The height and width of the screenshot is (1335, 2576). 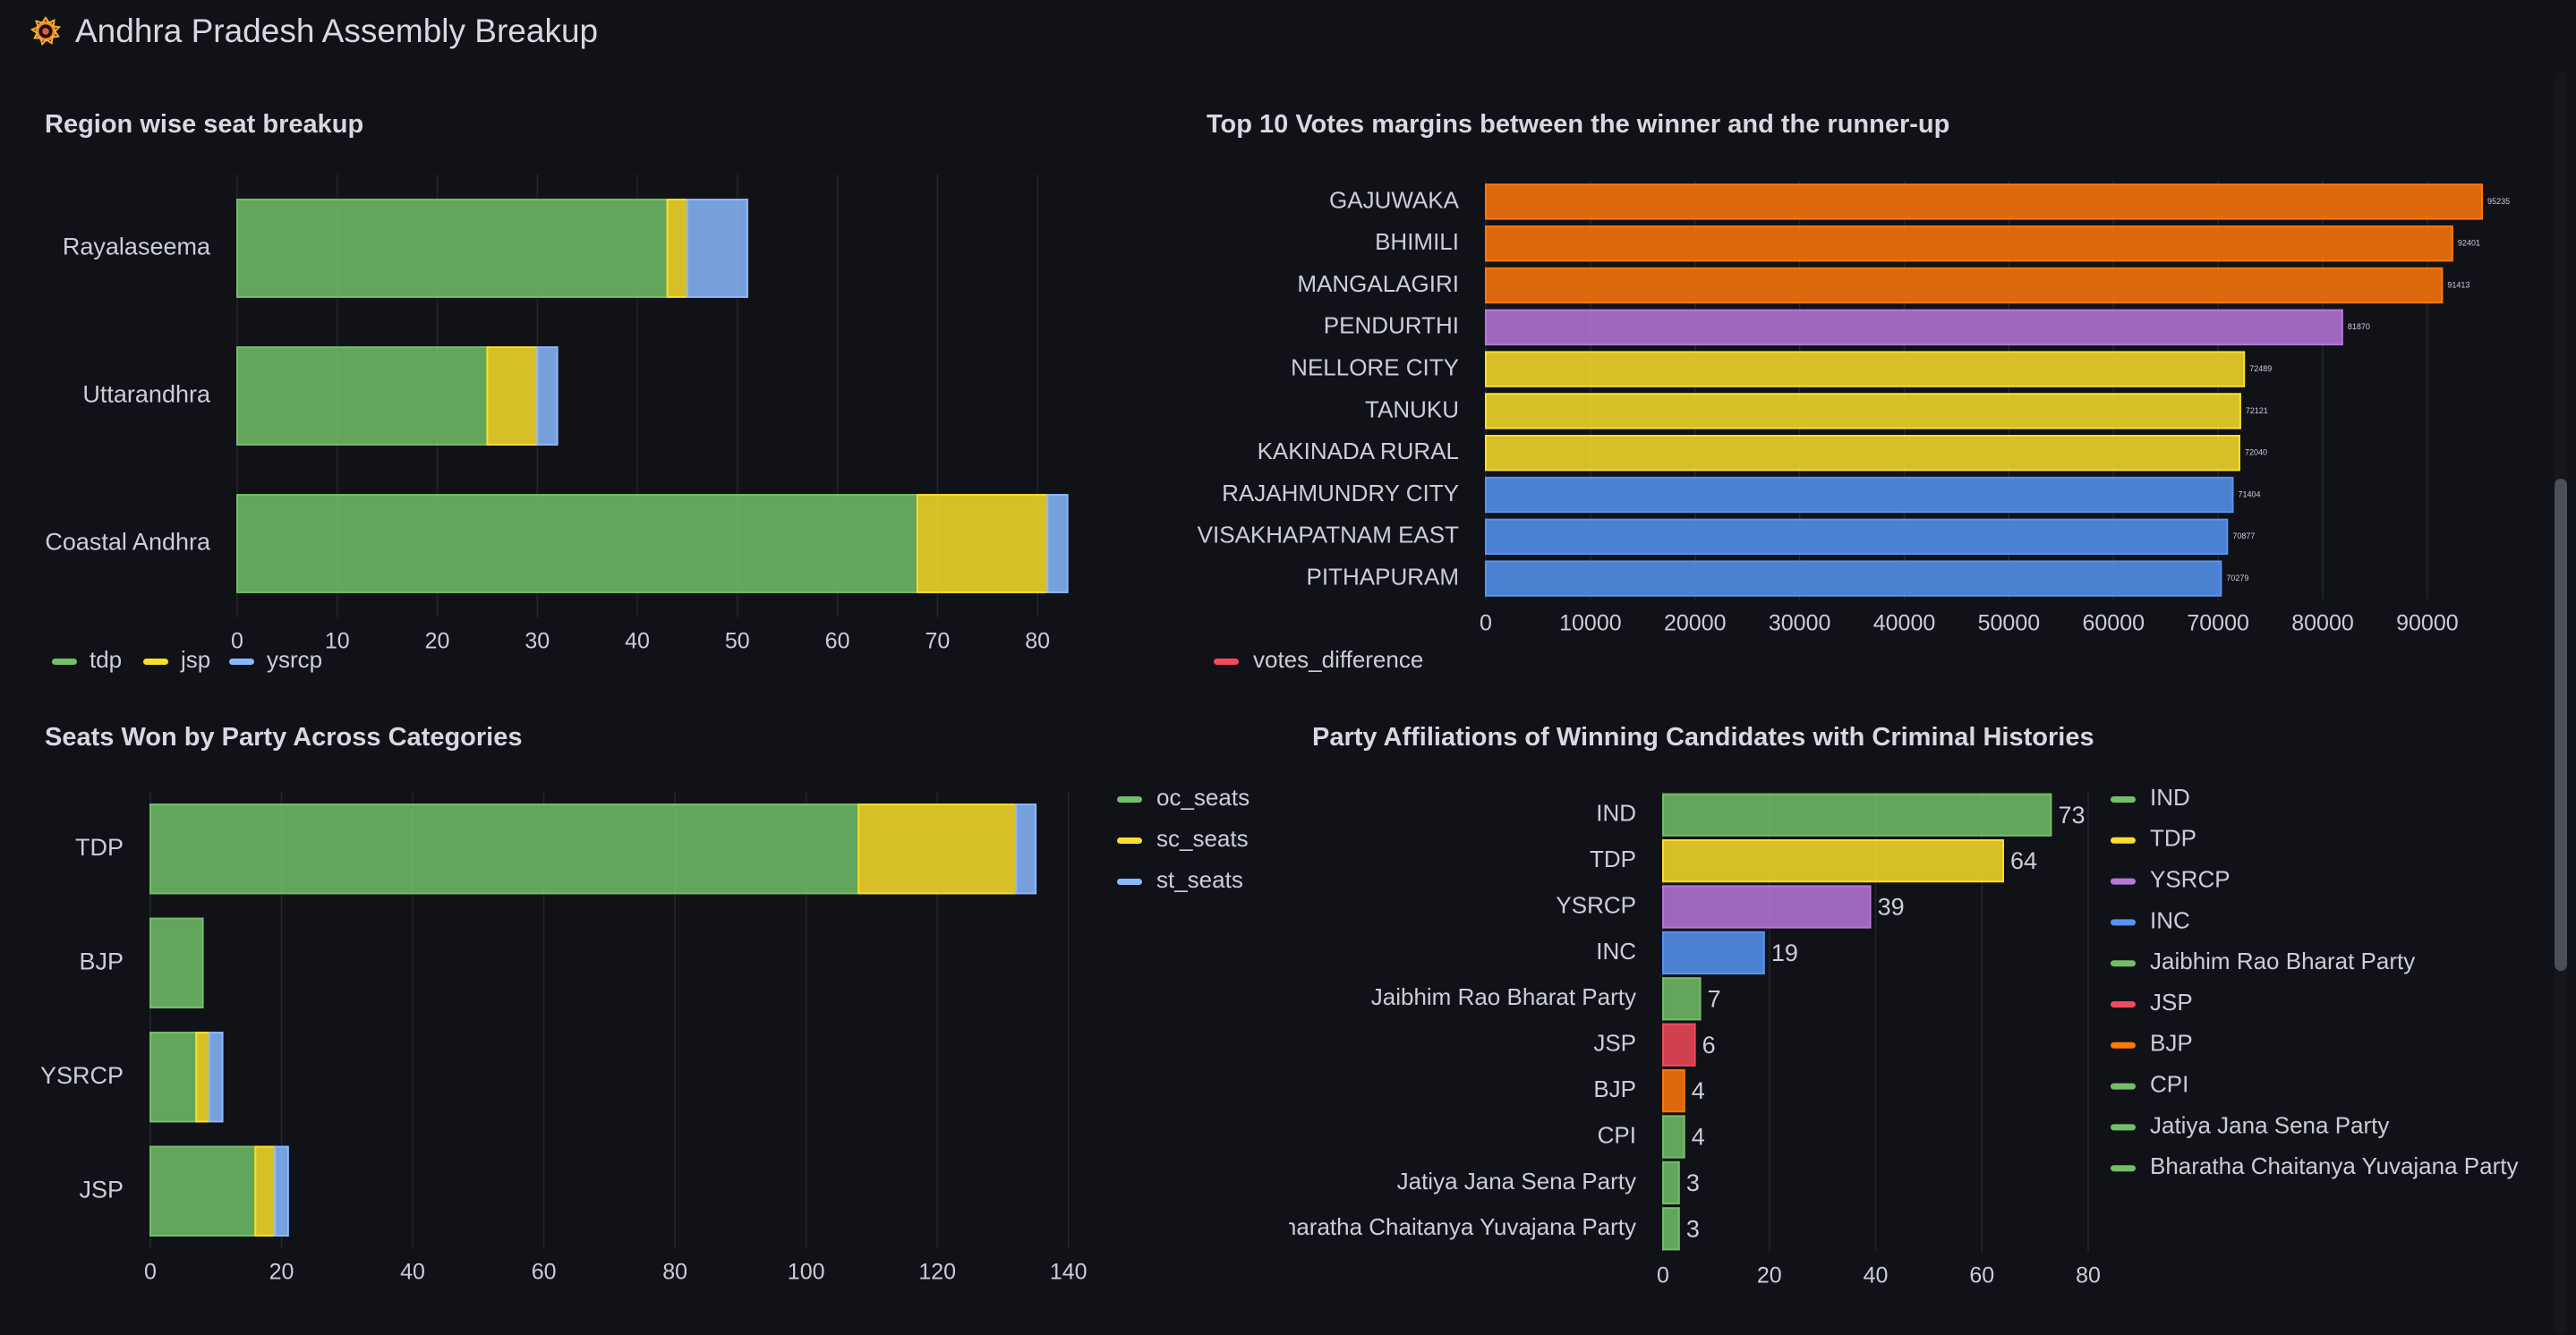 What do you see at coordinates (2123, 1127) in the screenshot?
I see `legend-swatch-jatiya-jana-sena-party` at bounding box center [2123, 1127].